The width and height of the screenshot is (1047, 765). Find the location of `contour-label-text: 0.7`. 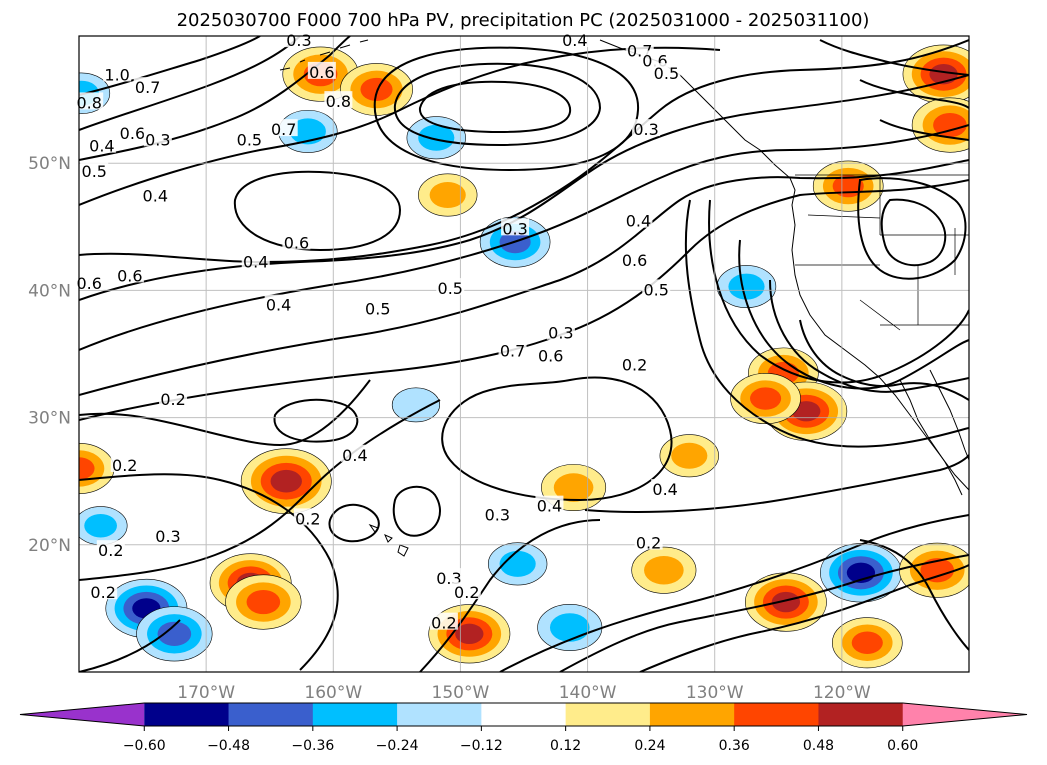

contour-label-text: 0.7 is located at coordinates (283, 129).